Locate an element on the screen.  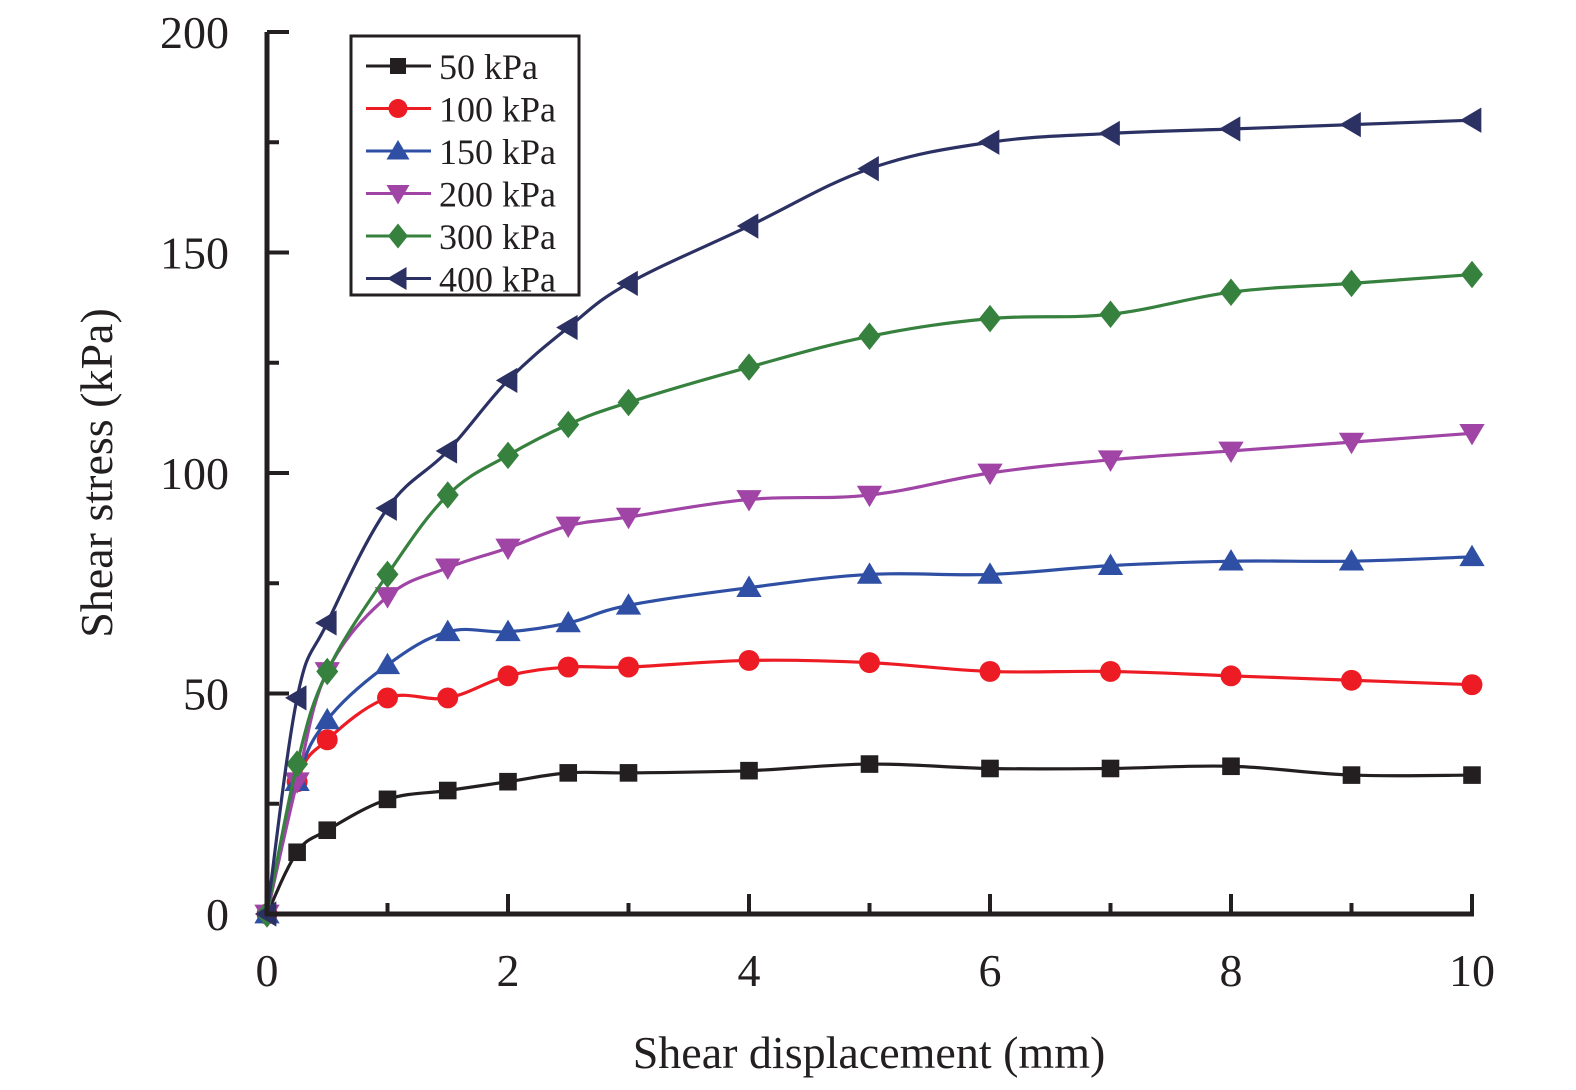
legend-marker-circle-icon is located at coordinates (398, 108).